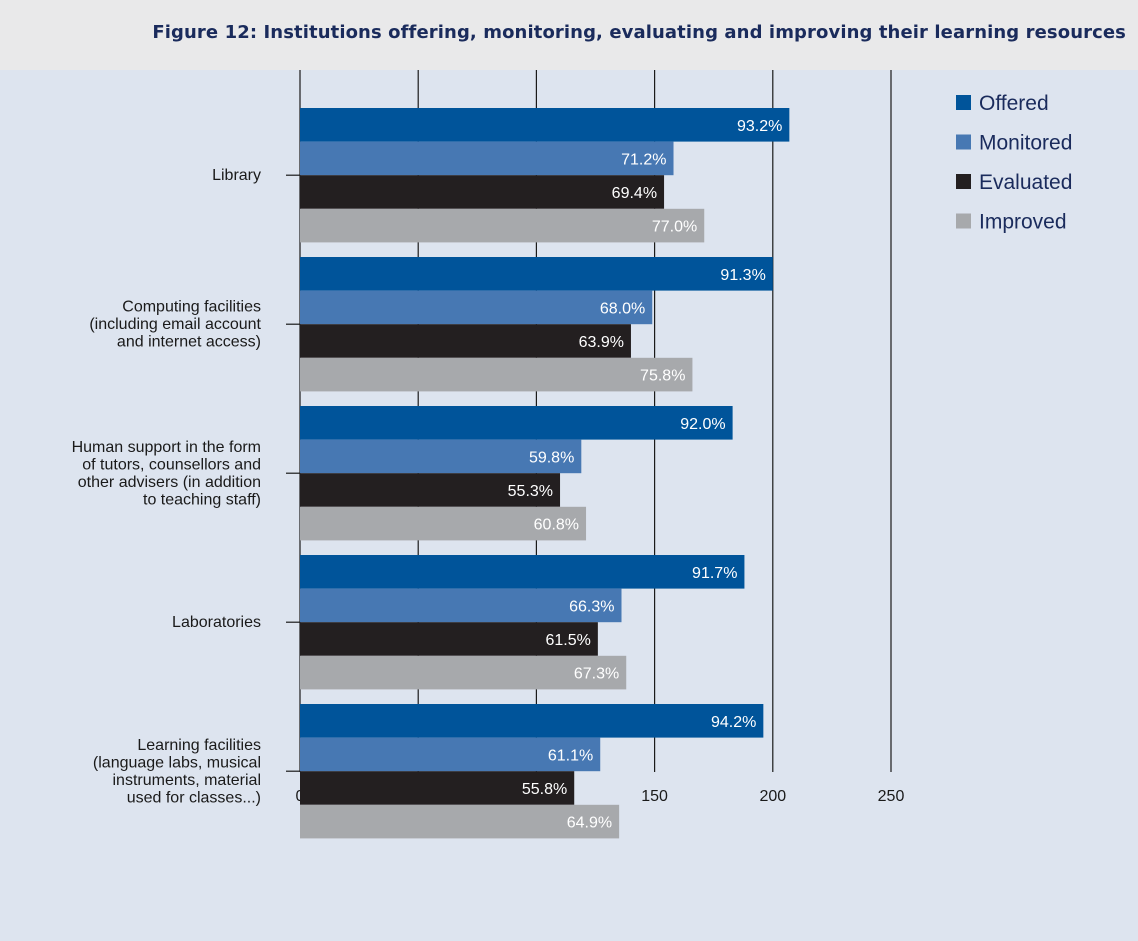 Image resolution: width=1138 pixels, height=941 pixels. I want to click on bar-label-evaluated-4: 55.8%, so click(544, 789).